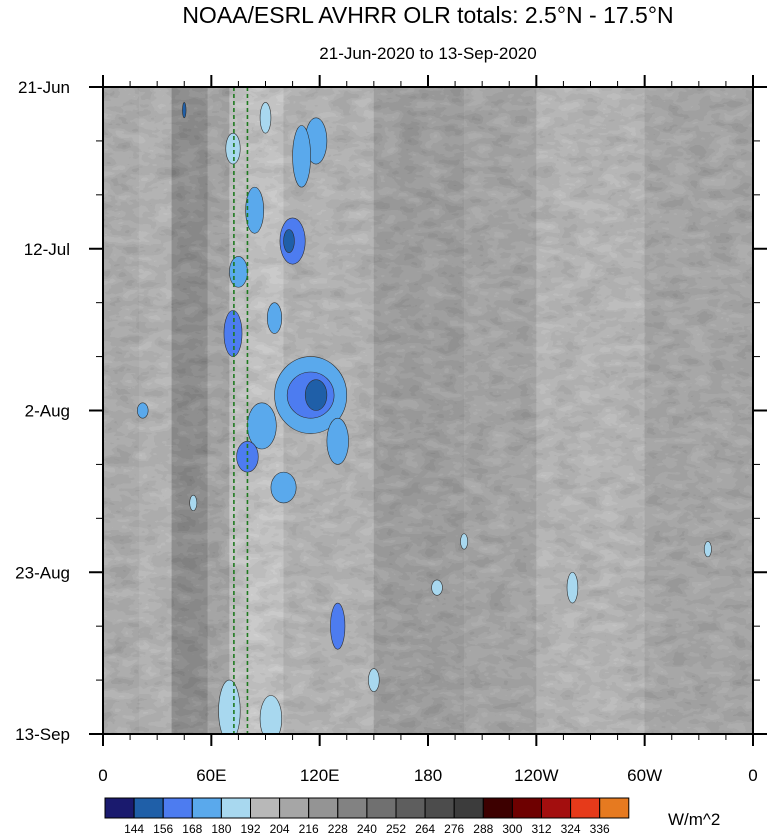  I want to click on colorbar-level-label: 312, so click(541, 828).